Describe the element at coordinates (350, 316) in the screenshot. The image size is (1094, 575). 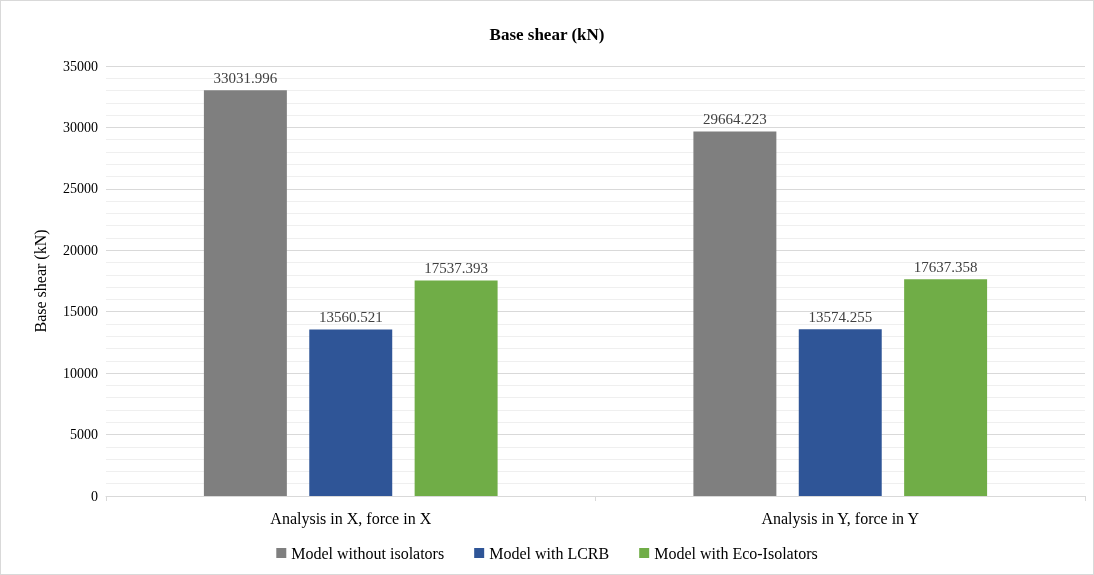
I see `data-label: 13560.521` at that location.